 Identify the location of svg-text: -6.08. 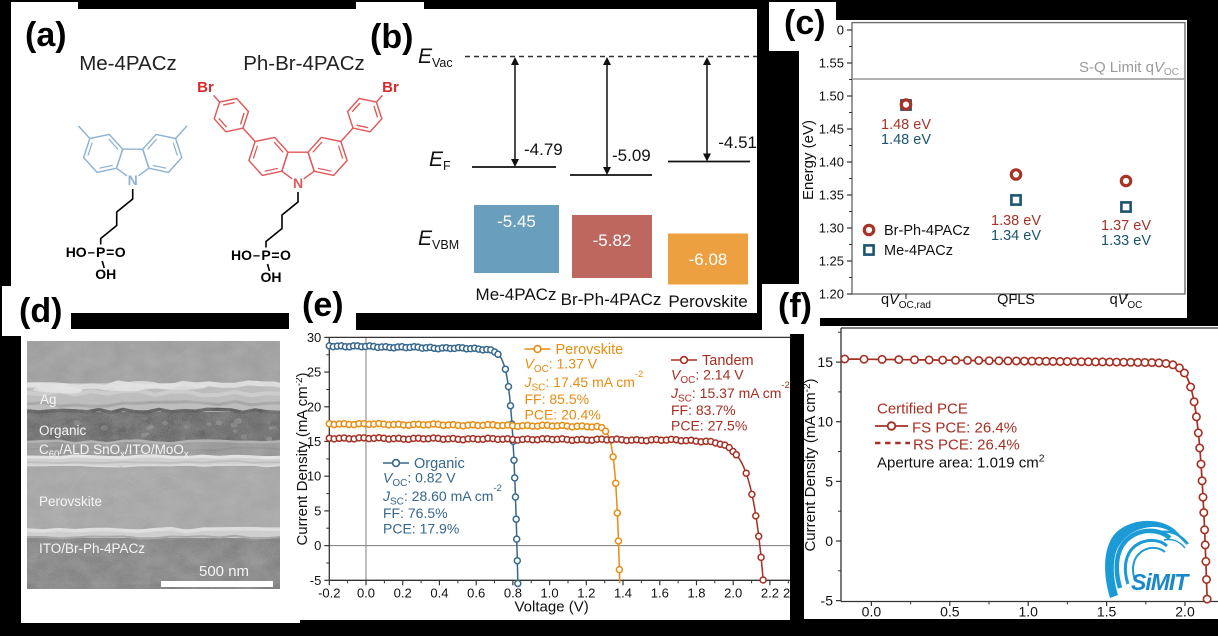
(708, 259).